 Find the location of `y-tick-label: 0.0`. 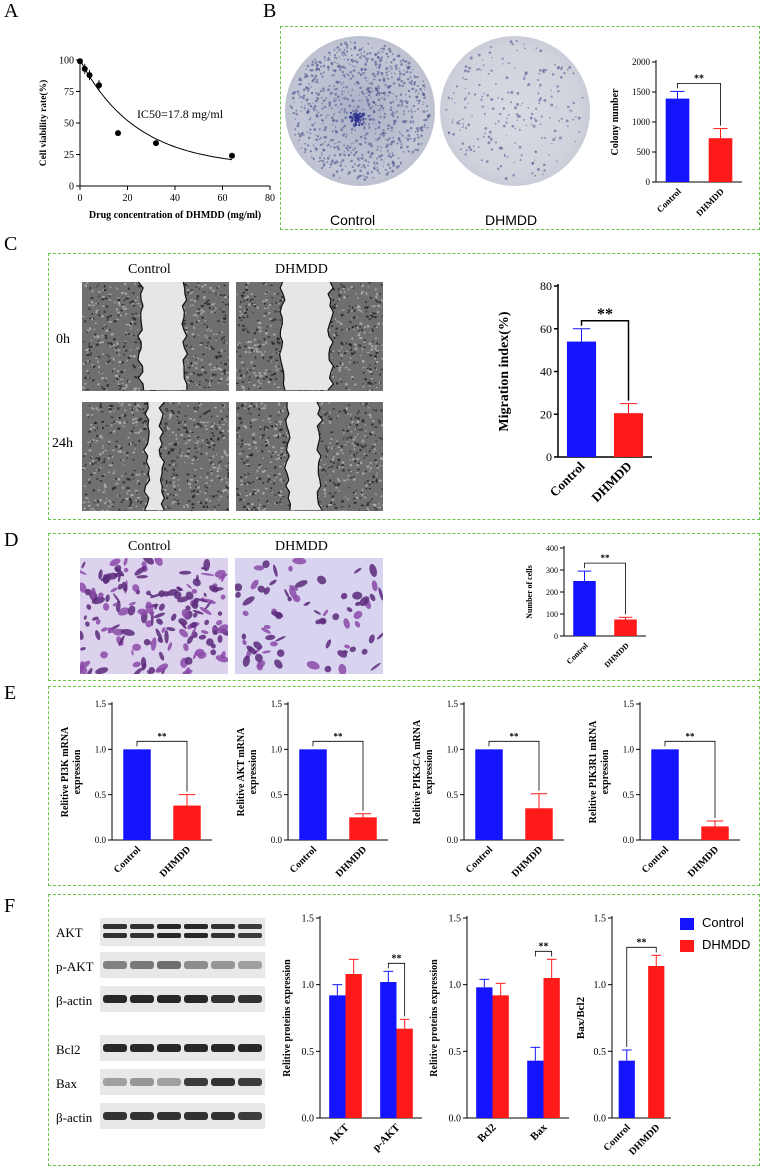

y-tick-label: 0.0 is located at coordinates (101, 840).